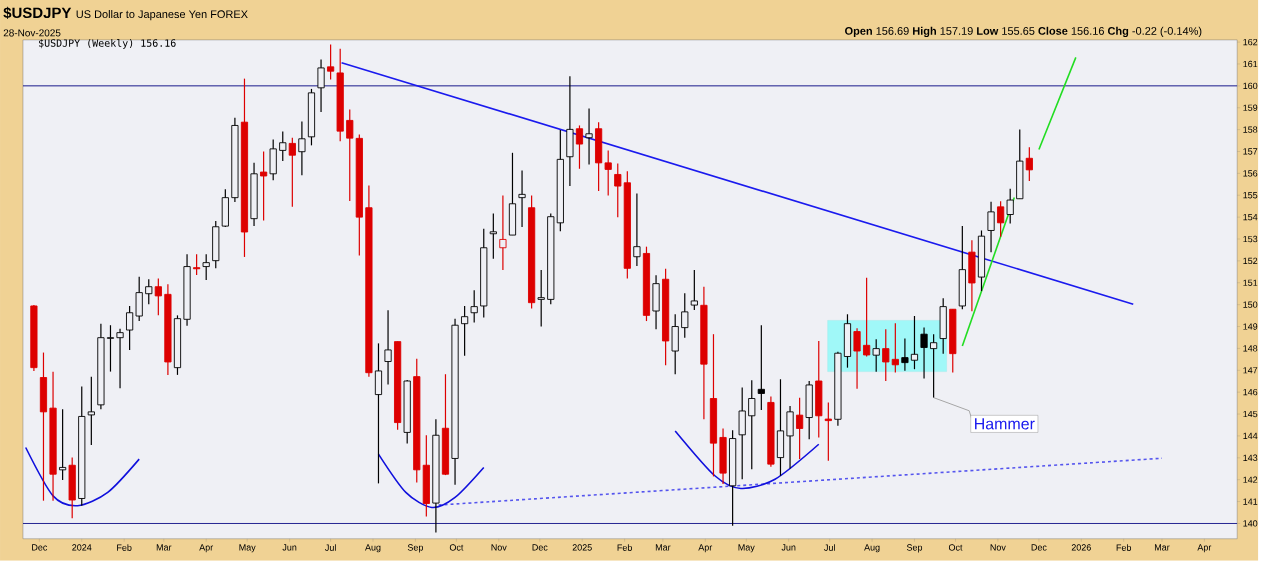  What do you see at coordinates (373, 548) in the screenshot?
I see `x-tick-label: Aug` at bounding box center [373, 548].